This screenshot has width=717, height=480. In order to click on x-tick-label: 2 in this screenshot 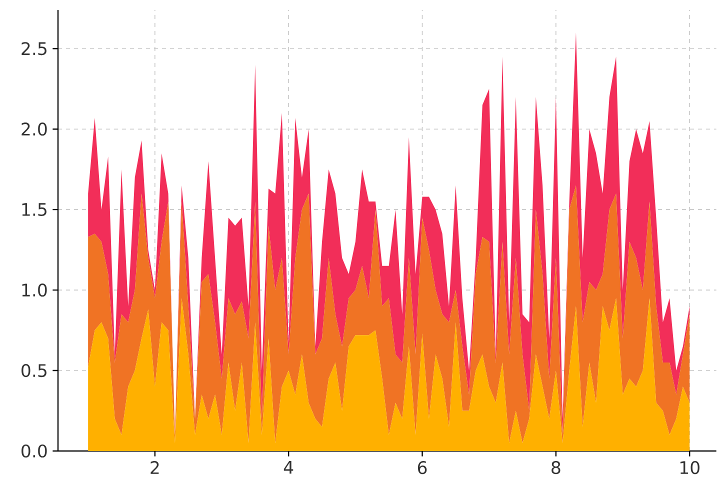, I will do `click(154, 467)`.